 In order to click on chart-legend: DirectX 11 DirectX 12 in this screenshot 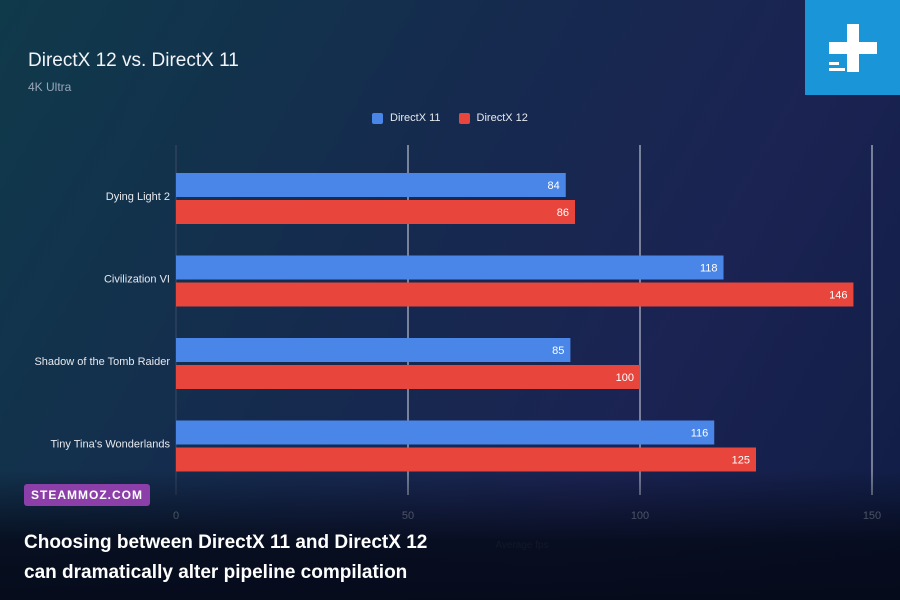, I will do `click(450, 118)`.